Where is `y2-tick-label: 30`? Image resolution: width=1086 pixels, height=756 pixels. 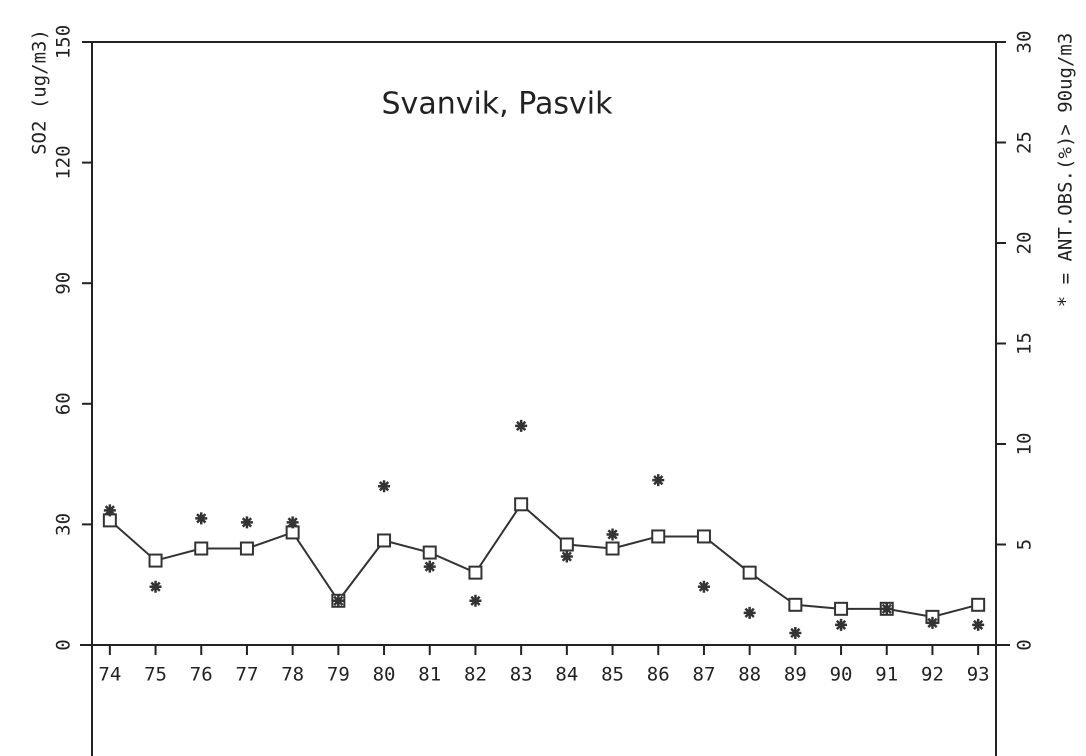
y2-tick-label: 30 is located at coordinates (1025, 42).